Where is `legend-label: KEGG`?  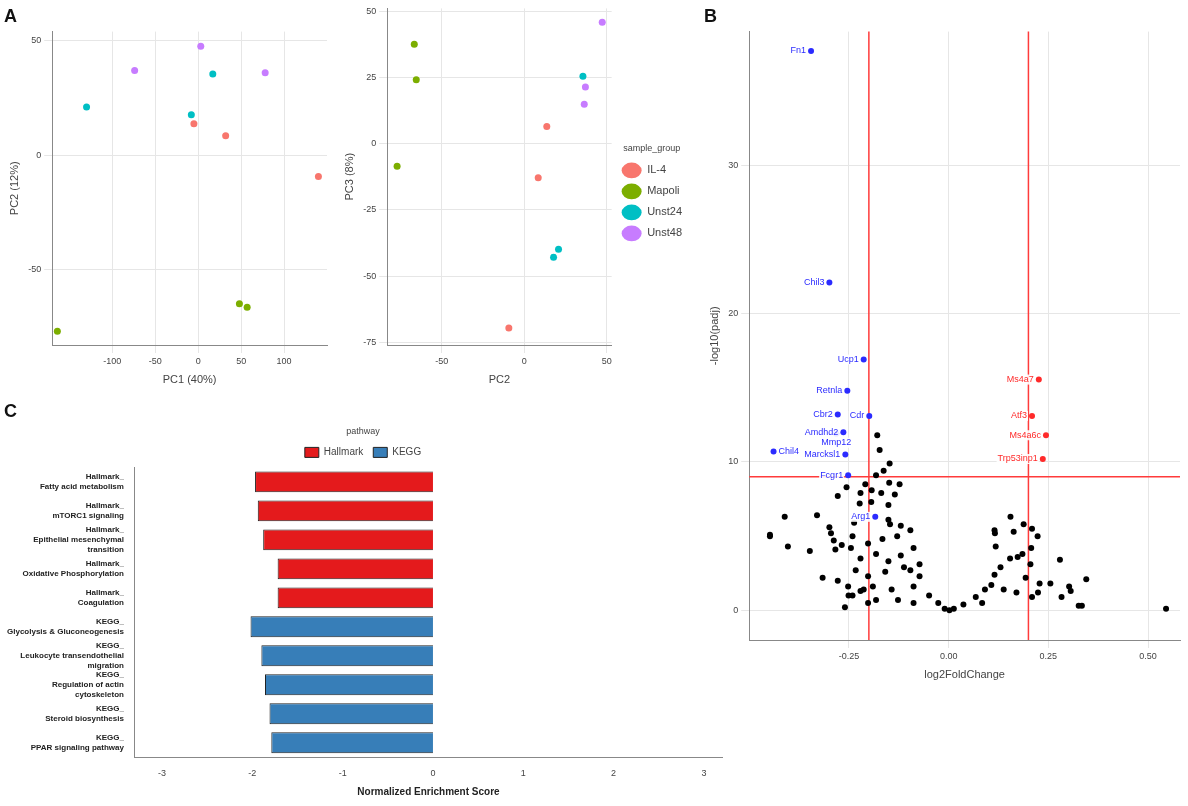 legend-label: KEGG is located at coordinates (407, 452).